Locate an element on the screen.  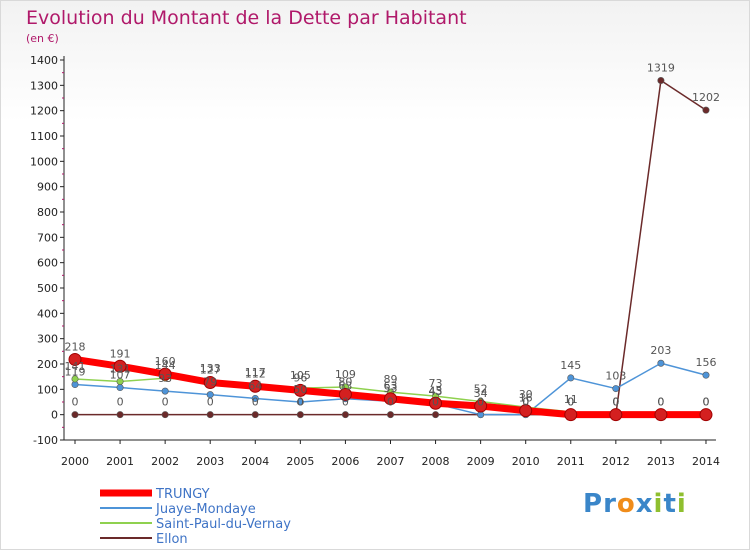
data-label: 112 is located at coordinates (255, 373).